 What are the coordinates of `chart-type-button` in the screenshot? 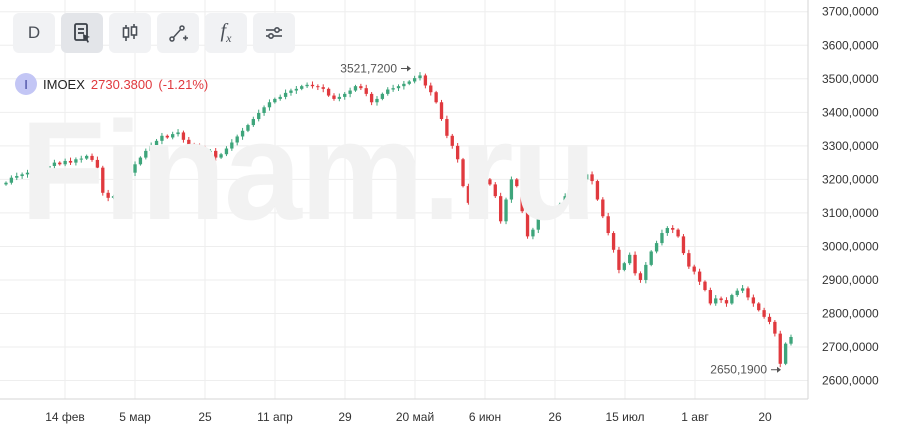 It's located at (130, 33).